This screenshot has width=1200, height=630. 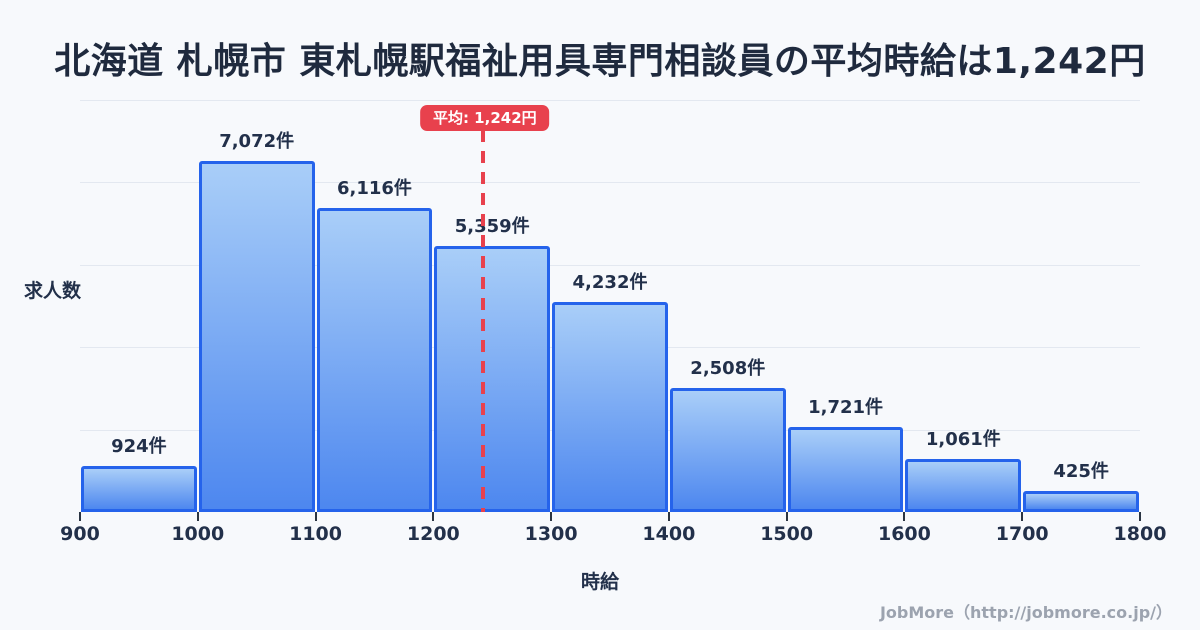 I want to click on page-title: 北海道 札幌市 東札幌駅福祉用具専門相談員の平均時給は1,242円, so click(x=600, y=61).